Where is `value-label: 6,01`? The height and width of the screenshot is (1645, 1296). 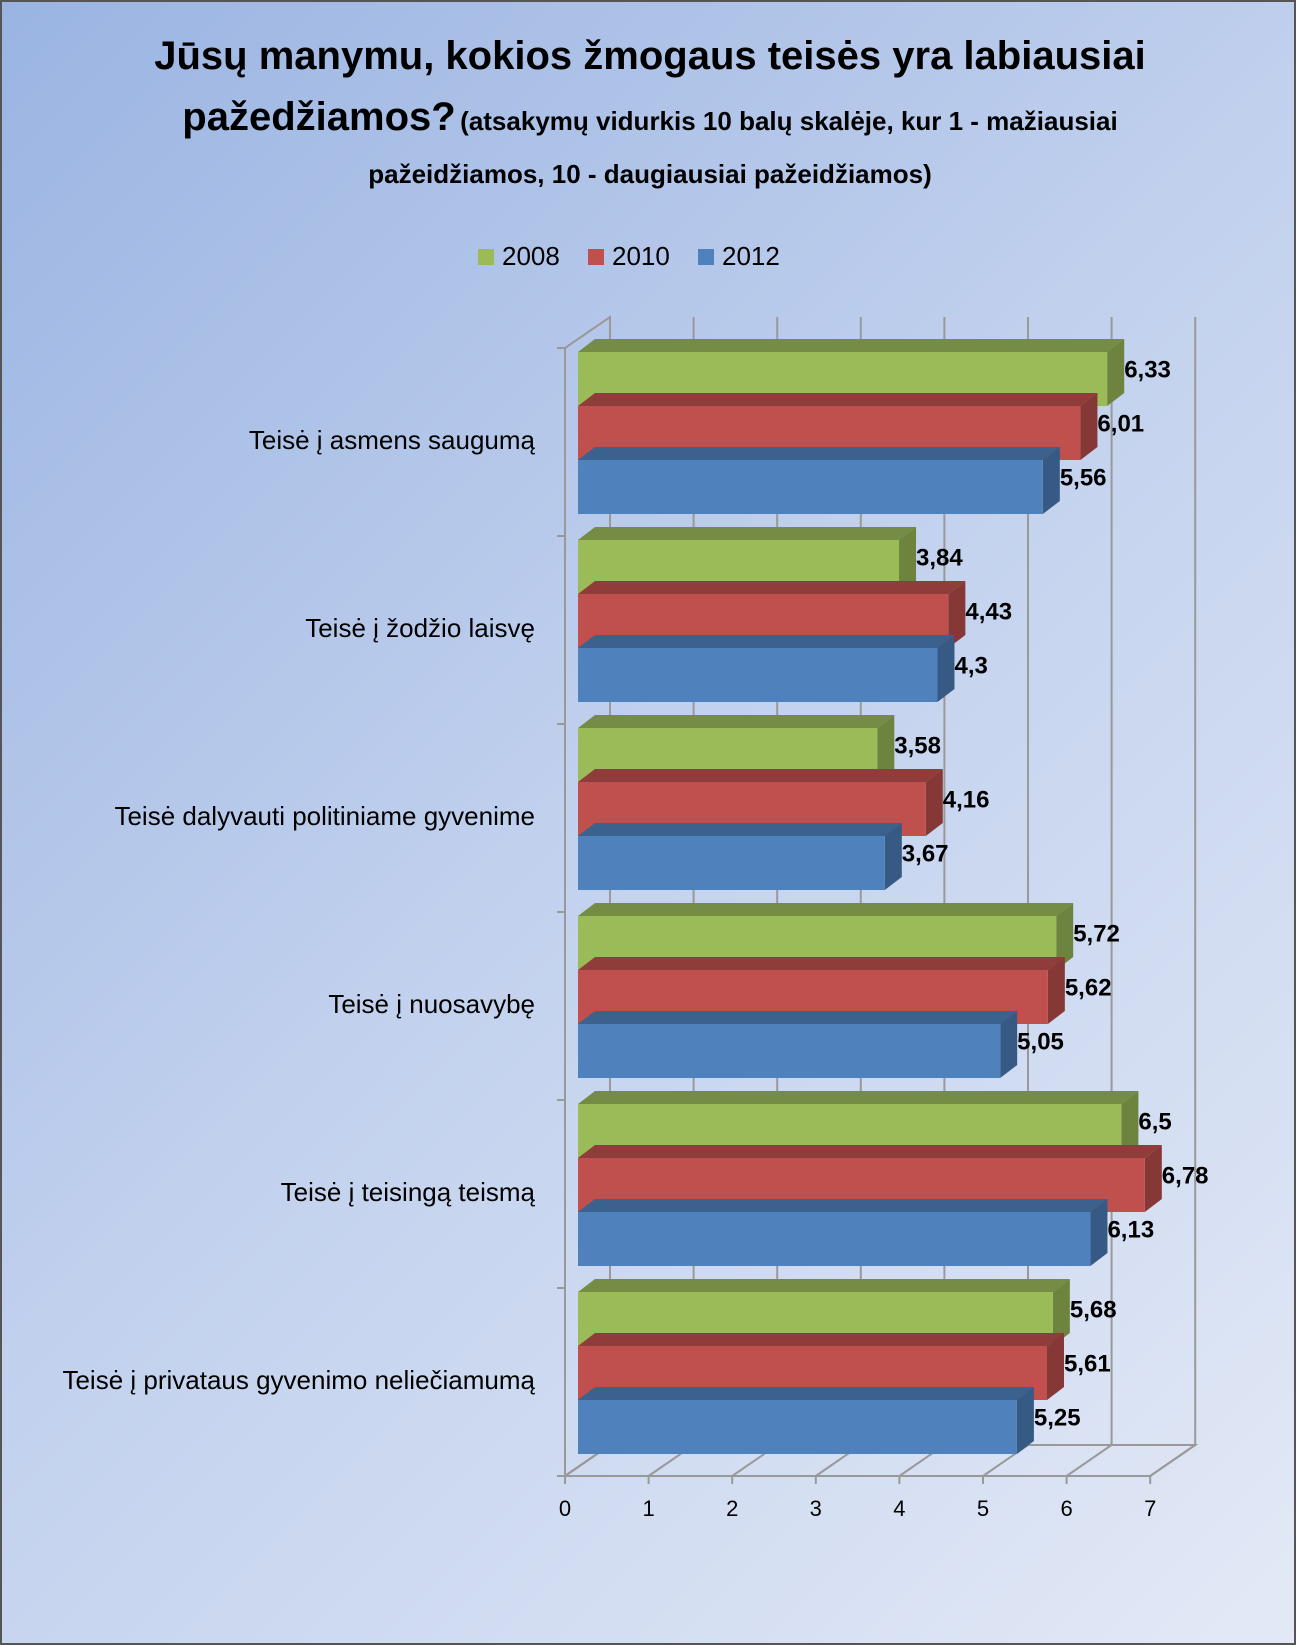 value-label: 6,01 is located at coordinates (1120, 423).